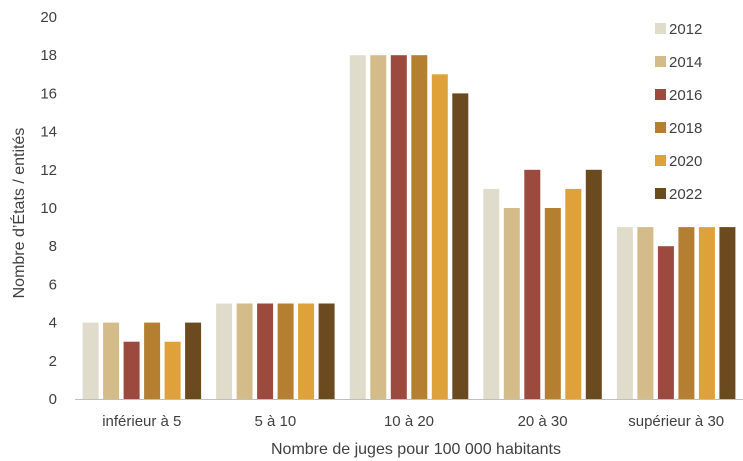  I want to click on y-tick-label: 20, so click(48, 17).